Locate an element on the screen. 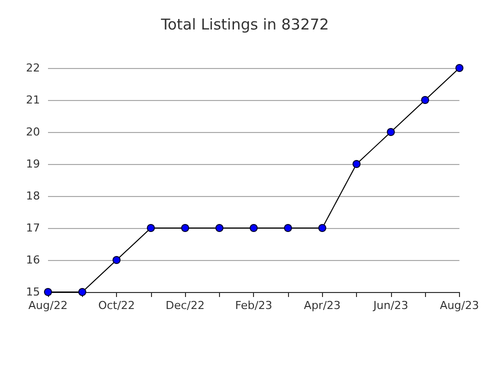 This screenshot has height=380, width=490. x-tick-label: Dec/22 is located at coordinates (185, 305).